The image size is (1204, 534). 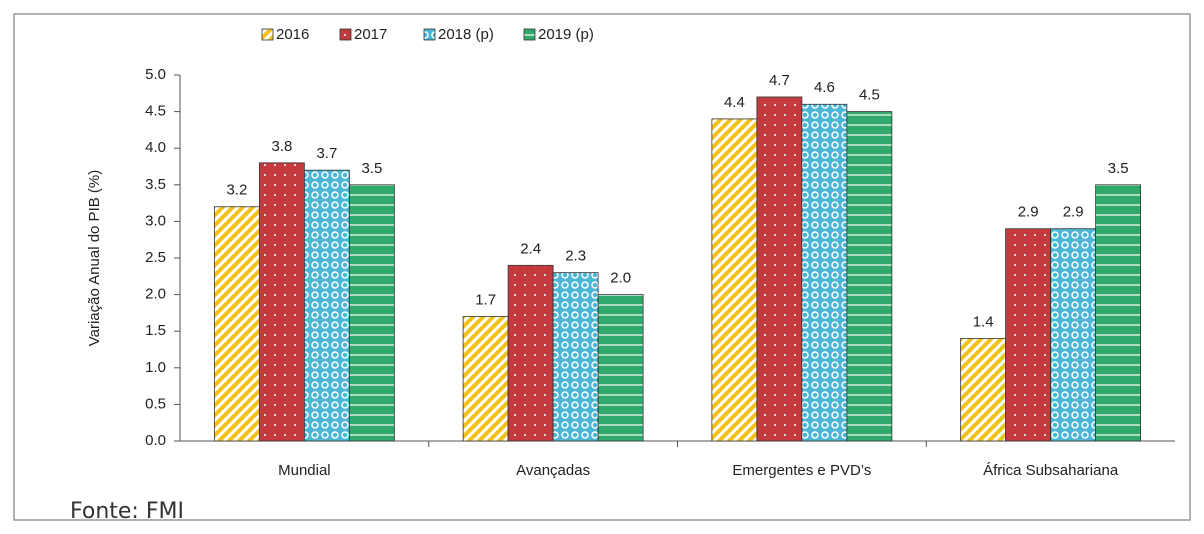 What do you see at coordinates (370, 34) in the screenshot?
I see `legend-label: 2017` at bounding box center [370, 34].